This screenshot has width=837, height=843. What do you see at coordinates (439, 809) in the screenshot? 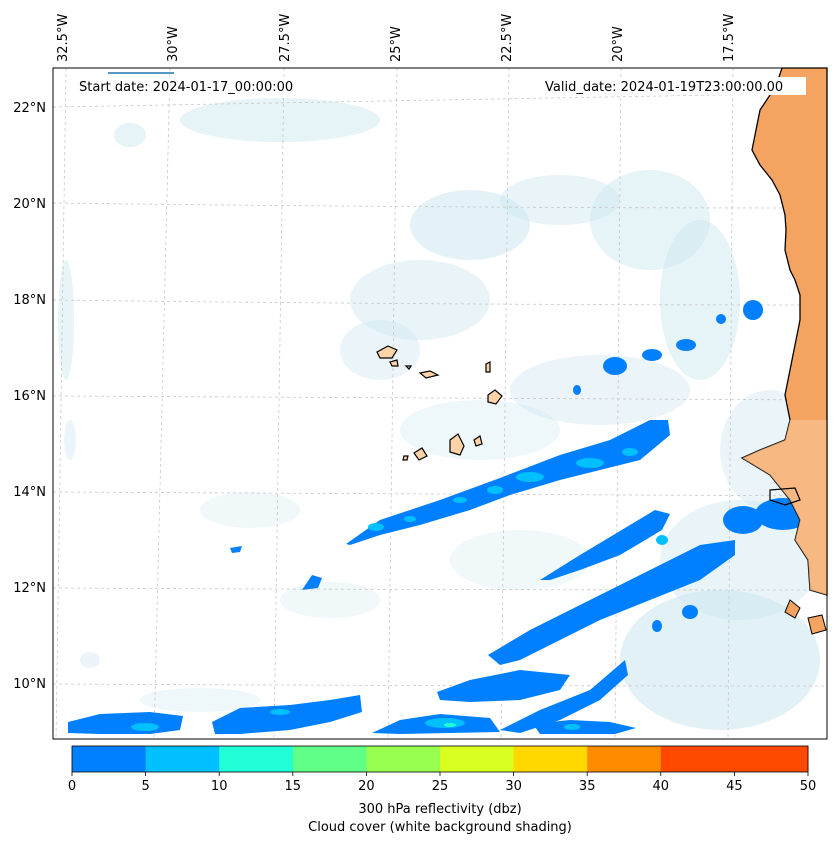
I see `colorbar-title: 300 hPa reflectivity (dbz)` at bounding box center [439, 809].